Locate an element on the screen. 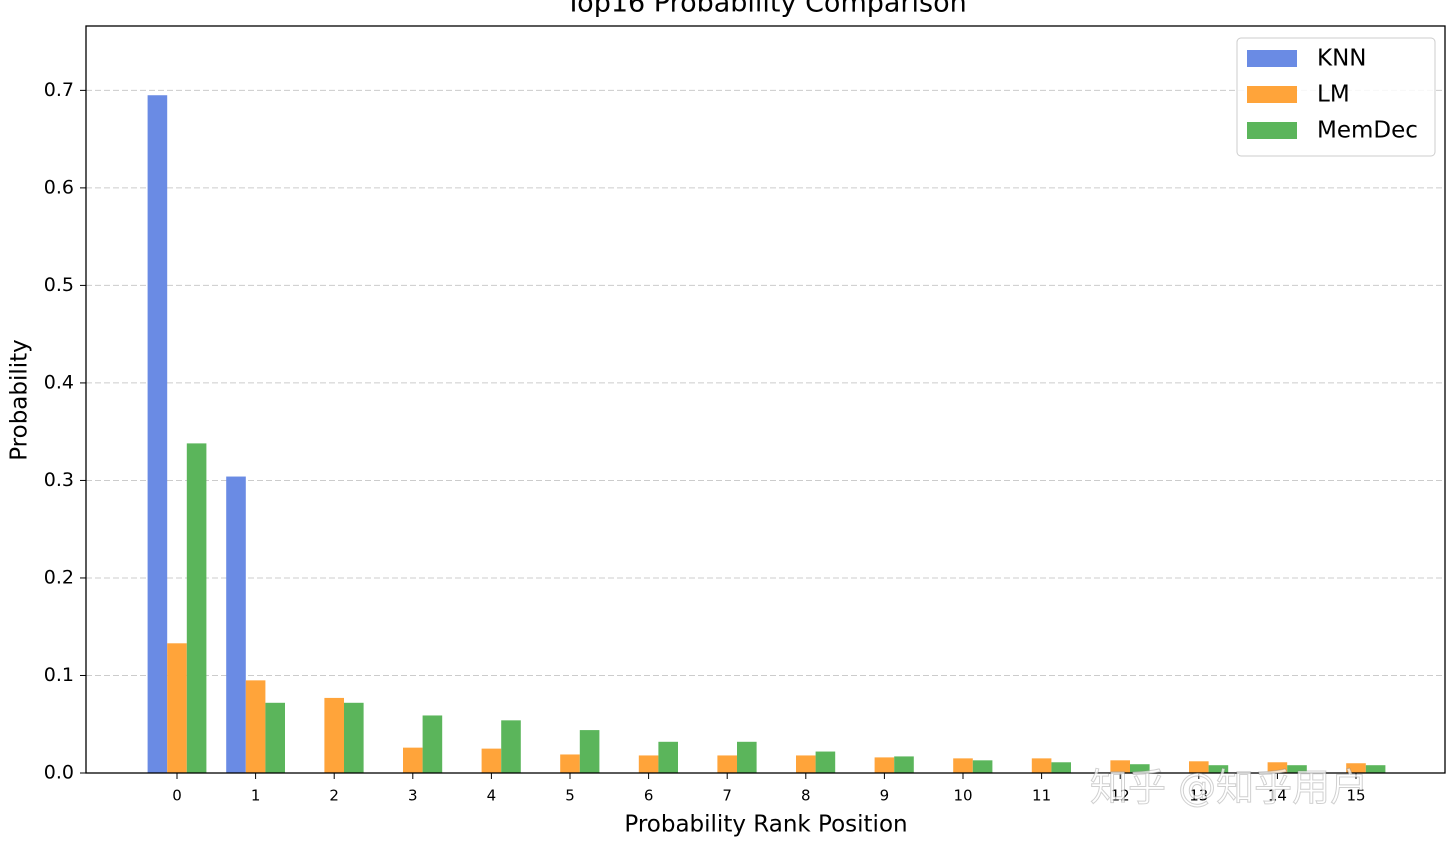  y-tick-label: 0.6 is located at coordinates (59, 187).